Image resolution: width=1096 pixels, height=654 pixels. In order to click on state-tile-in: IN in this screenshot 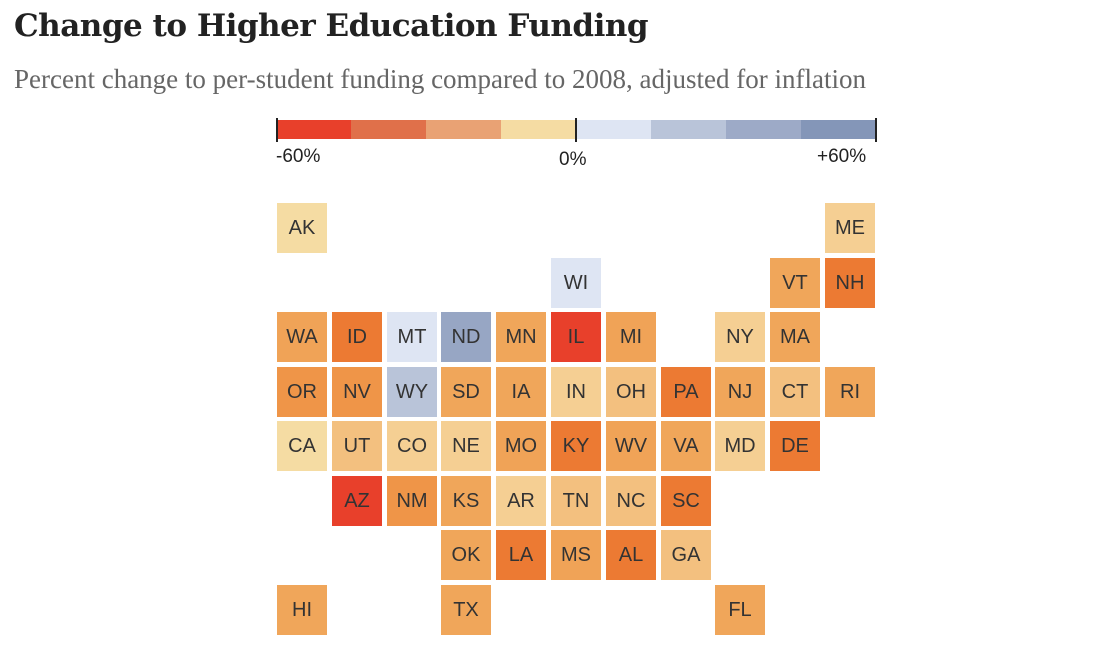, I will do `click(576, 392)`.